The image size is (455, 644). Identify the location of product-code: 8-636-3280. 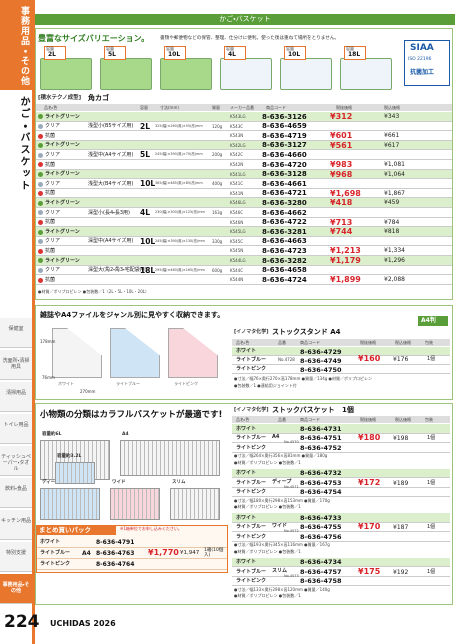
(284, 202).